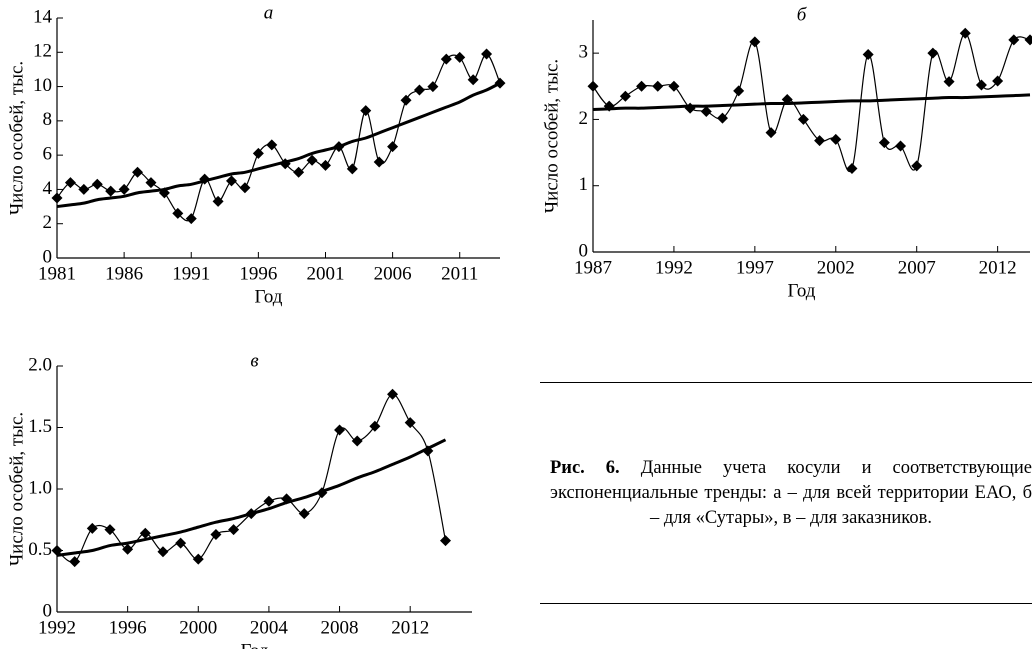  What do you see at coordinates (585, 467) in the screenshot?
I see `caption-label: Рис. 6.` at bounding box center [585, 467].